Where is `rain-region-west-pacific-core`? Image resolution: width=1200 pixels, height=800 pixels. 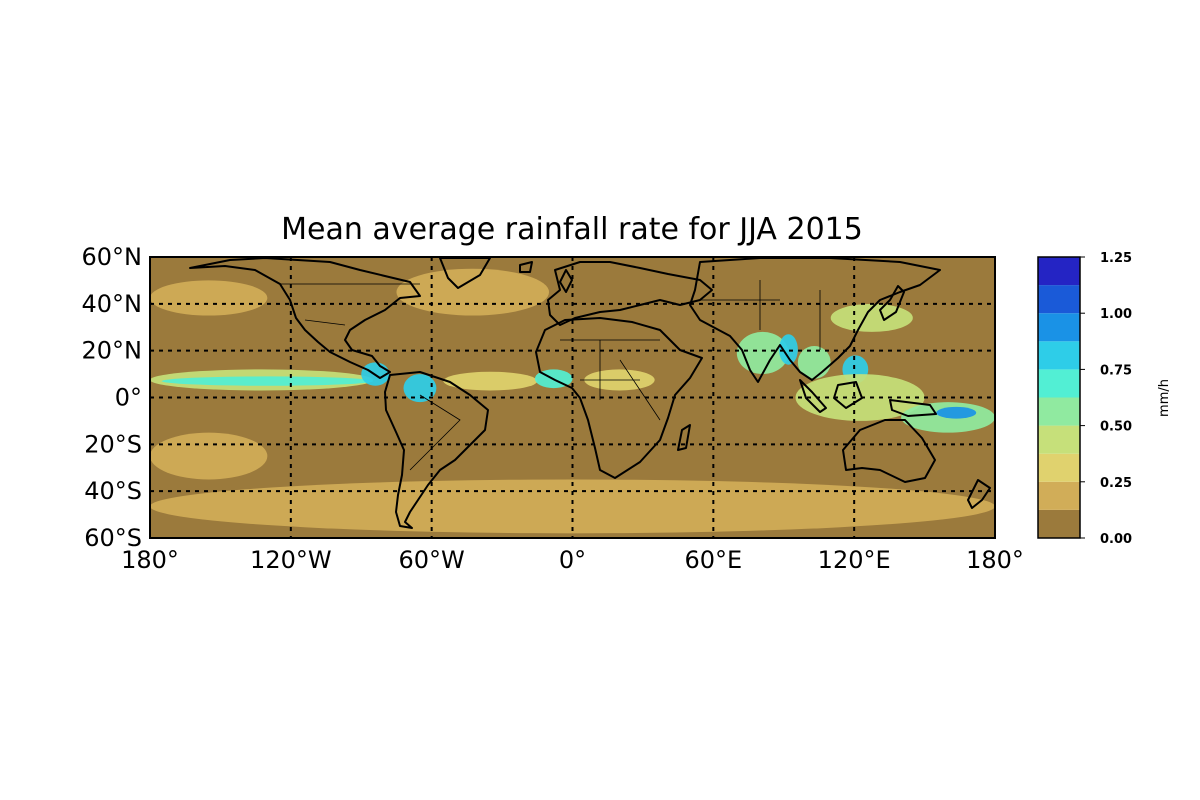
rain-region-west-pacific-core is located at coordinates (956, 412).